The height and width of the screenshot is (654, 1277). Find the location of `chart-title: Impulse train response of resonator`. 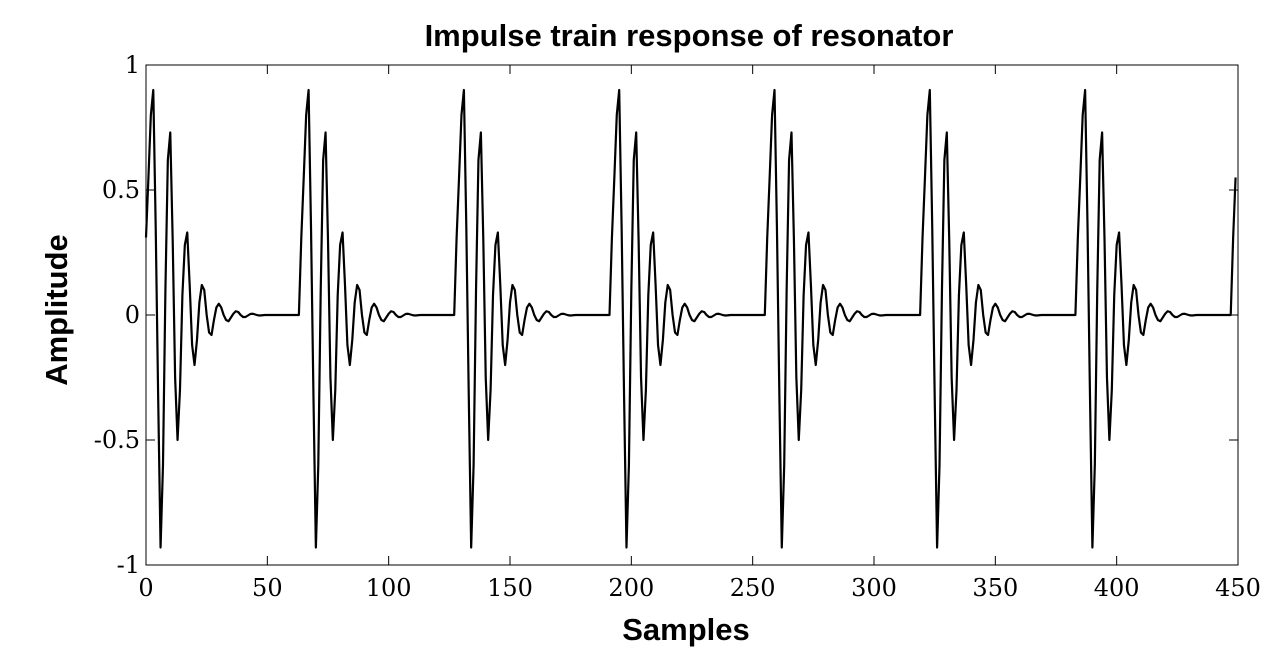

chart-title: Impulse train response of resonator is located at coordinates (689, 35).